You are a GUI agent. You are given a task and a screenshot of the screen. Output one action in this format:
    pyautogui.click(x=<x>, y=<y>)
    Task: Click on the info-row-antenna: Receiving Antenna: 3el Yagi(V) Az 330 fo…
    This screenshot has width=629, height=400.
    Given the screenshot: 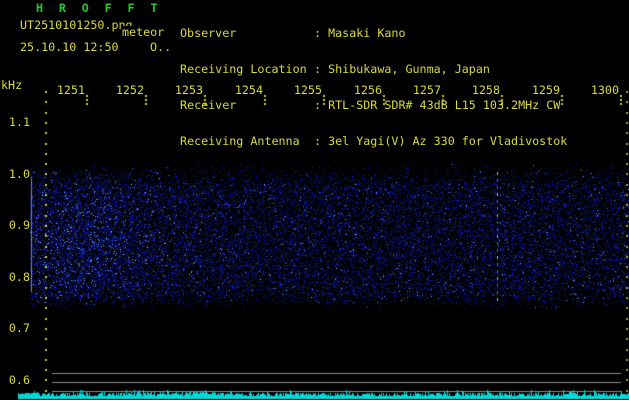 What is the action you would take?
    pyautogui.click(x=373, y=141)
    